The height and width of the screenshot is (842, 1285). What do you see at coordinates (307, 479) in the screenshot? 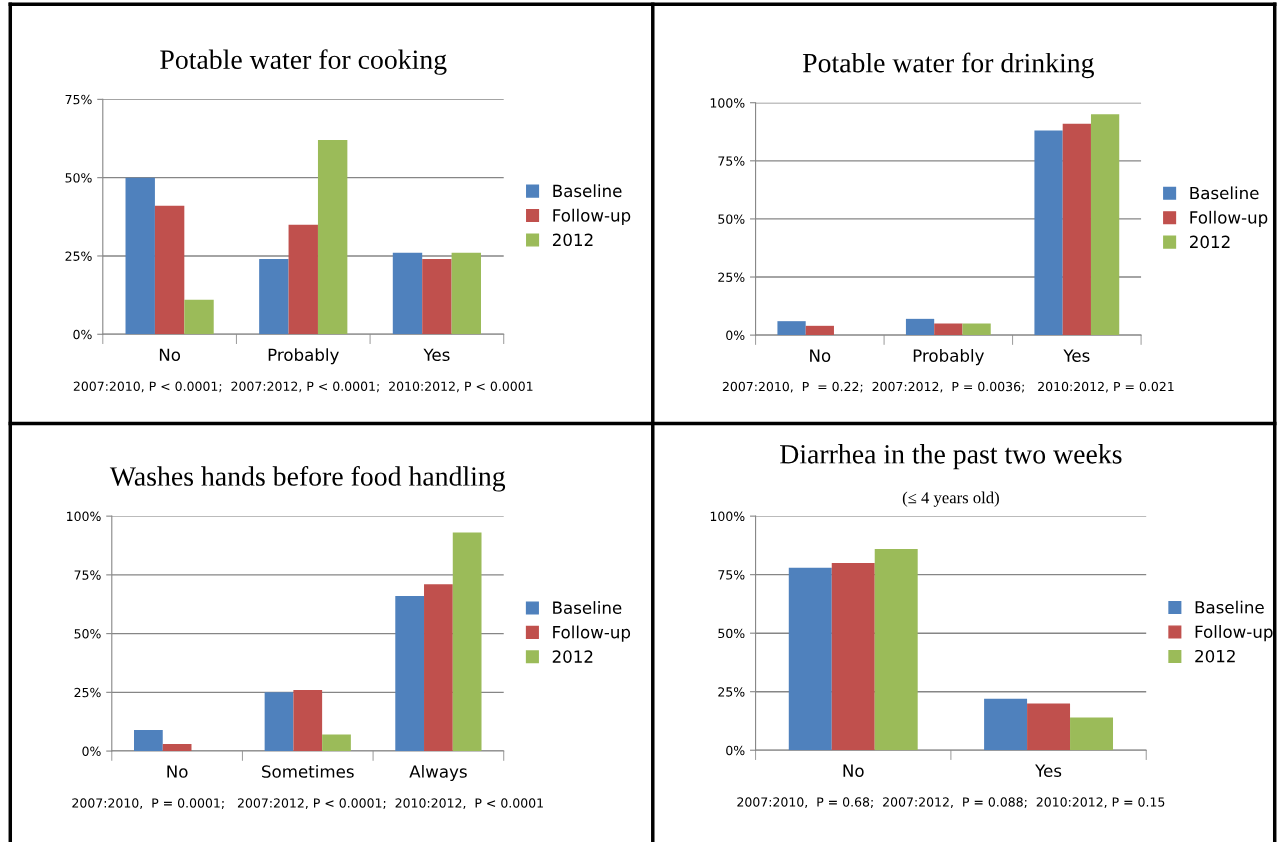
I see `chart-title: Washes hands before food handling` at bounding box center [307, 479].